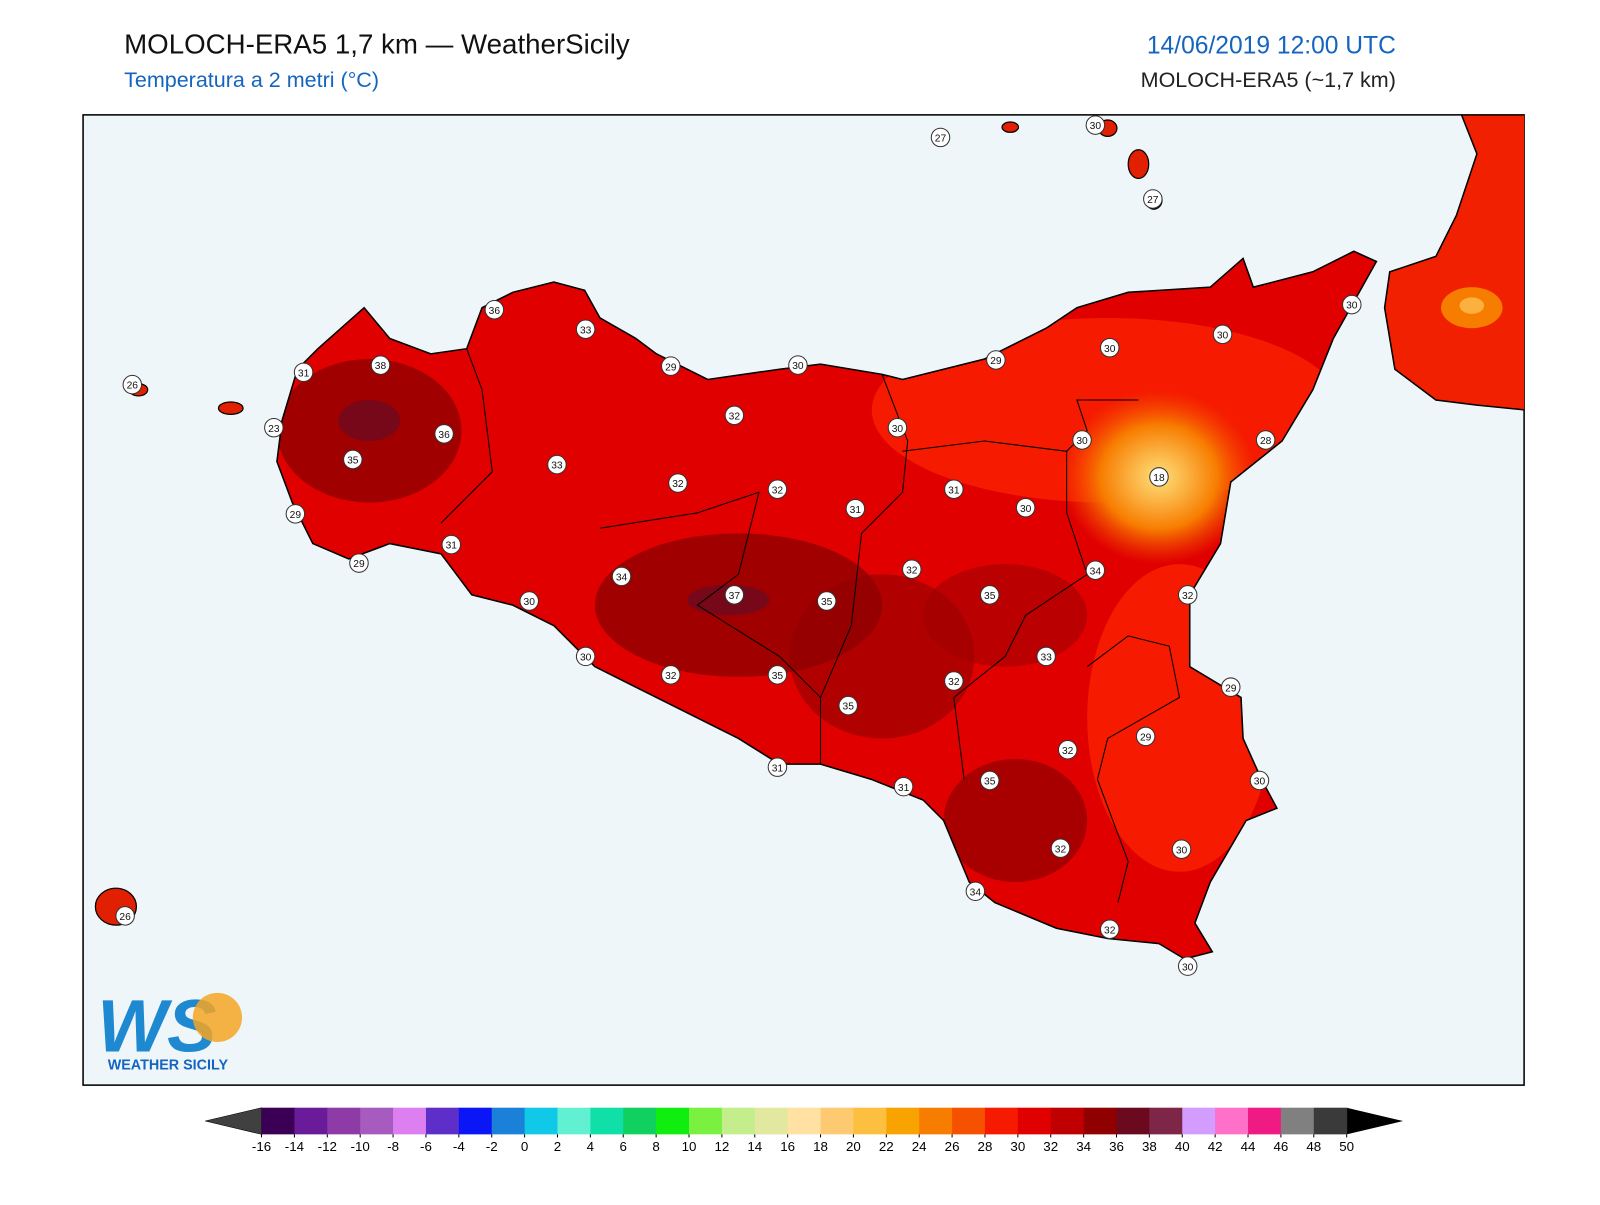  Describe the element at coordinates (886, 1146) in the screenshot. I see `colorbar-tick-label: 22` at that location.